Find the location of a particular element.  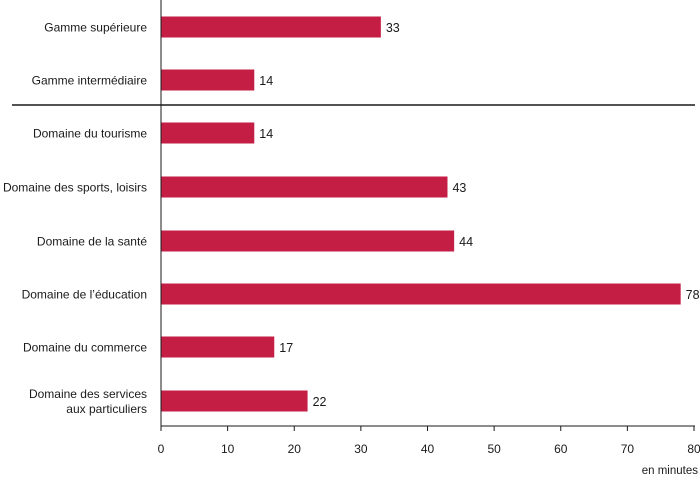

x-tick-label: 50 is located at coordinates (494, 449).